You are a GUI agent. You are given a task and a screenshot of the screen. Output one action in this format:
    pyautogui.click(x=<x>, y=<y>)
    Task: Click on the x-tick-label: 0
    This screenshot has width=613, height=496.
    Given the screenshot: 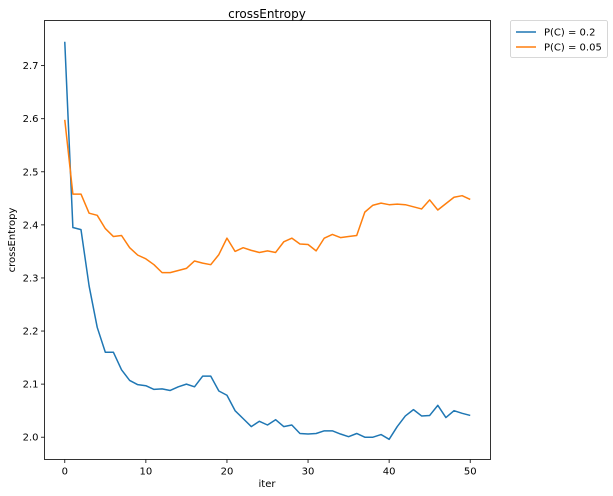 What is the action you would take?
    pyautogui.click(x=65, y=472)
    